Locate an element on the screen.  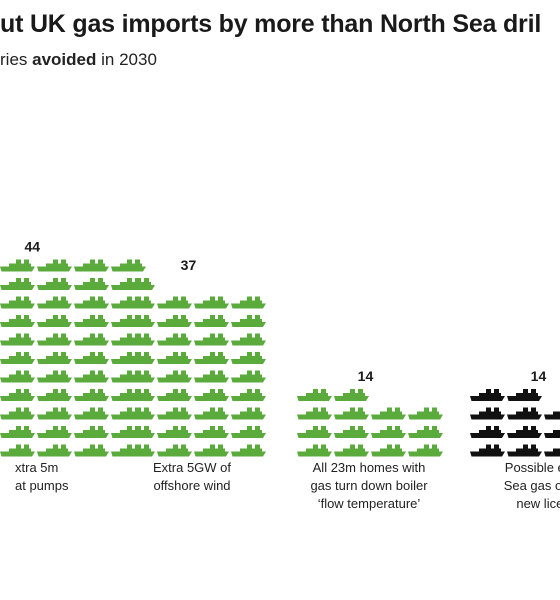
bar-group-1: 44 xtra 5m at pumps is located at coordinates (73, 366).